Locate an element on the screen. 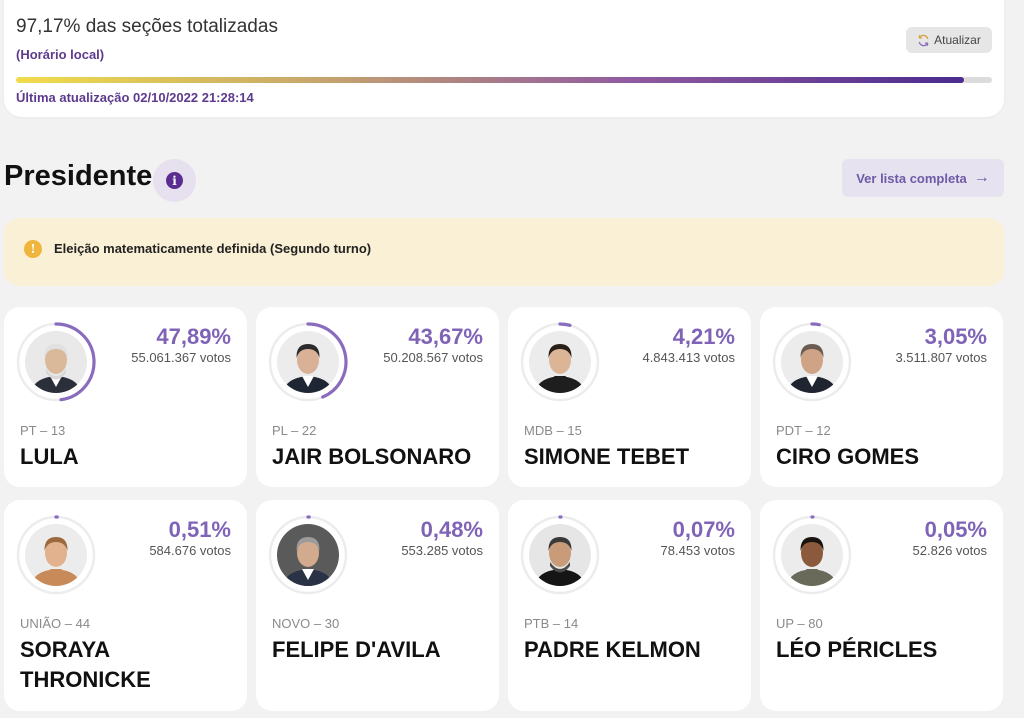 Image resolution: width=1024 pixels, height=718 pixels. party-number: PL – 22 is located at coordinates (294, 430).